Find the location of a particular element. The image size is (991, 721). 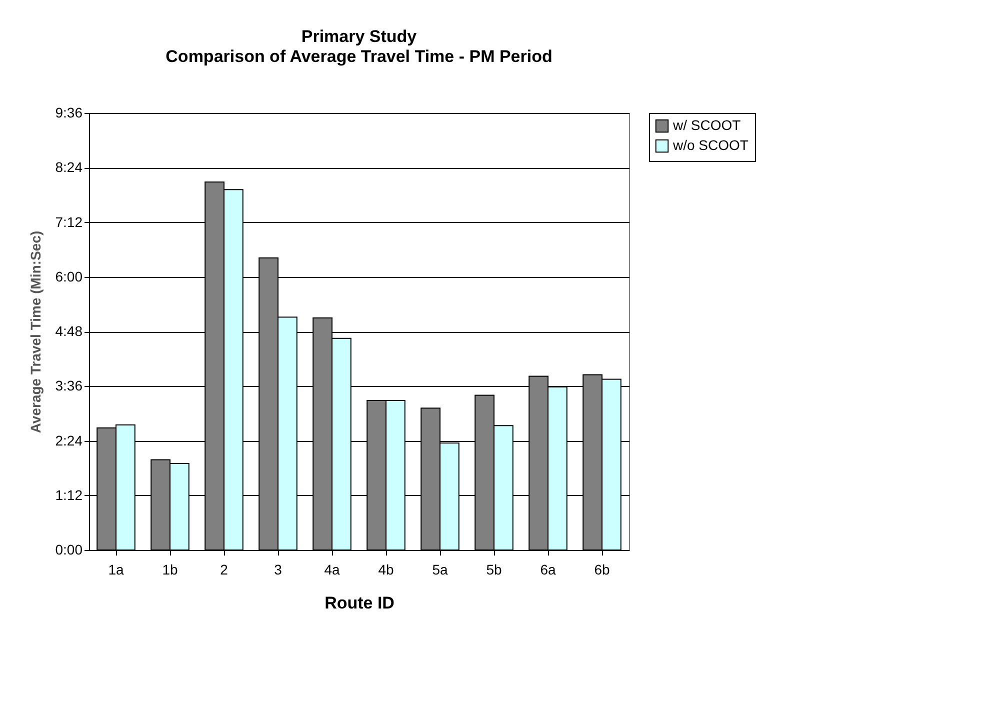

y-tick-label: 6:00 is located at coordinates (69, 276).